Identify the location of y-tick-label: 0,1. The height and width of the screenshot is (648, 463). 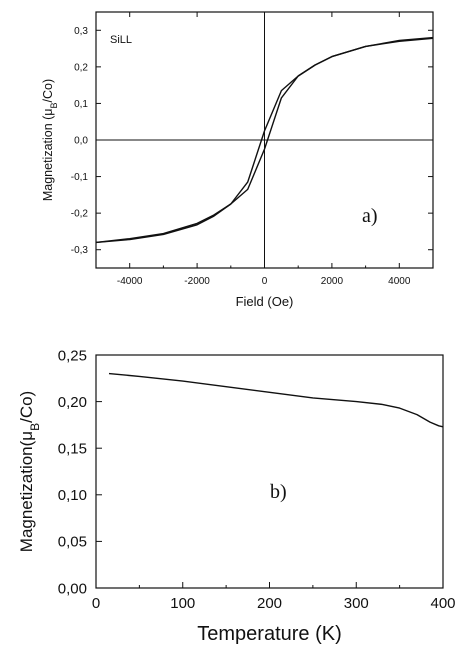
(81, 104).